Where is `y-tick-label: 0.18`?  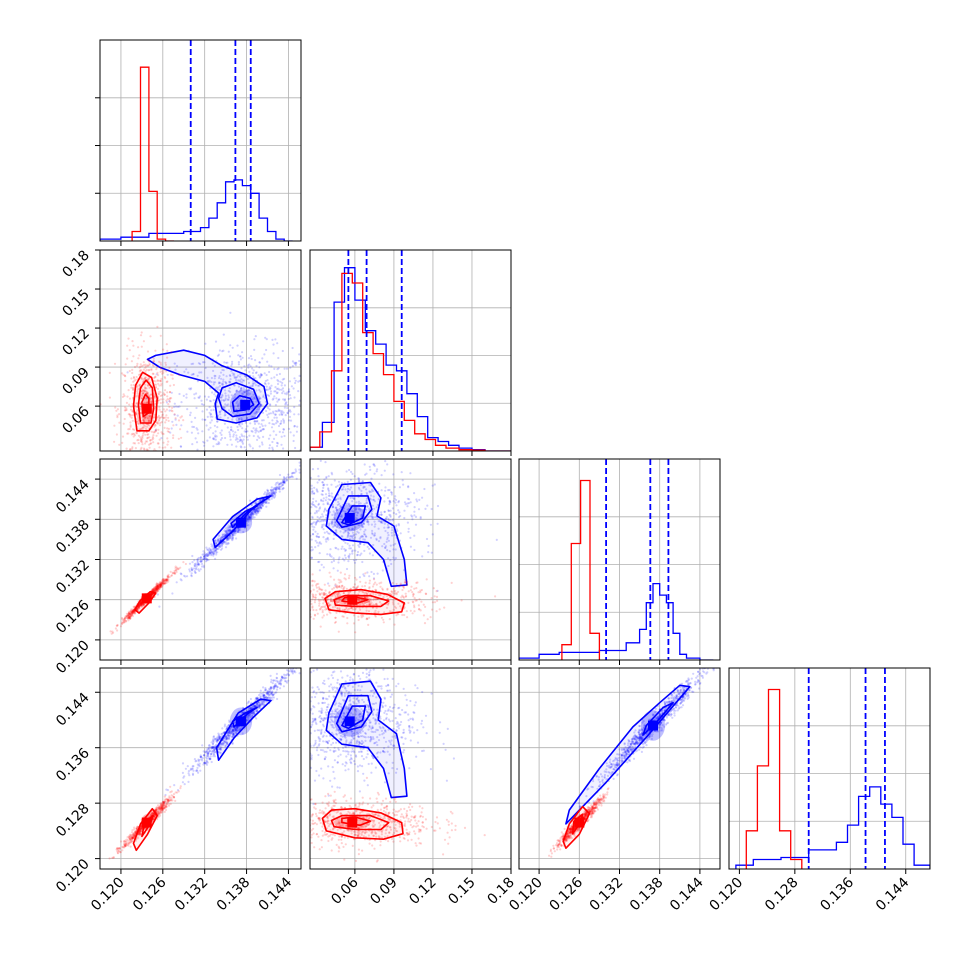
y-tick-label: 0.18 is located at coordinates (75, 264).